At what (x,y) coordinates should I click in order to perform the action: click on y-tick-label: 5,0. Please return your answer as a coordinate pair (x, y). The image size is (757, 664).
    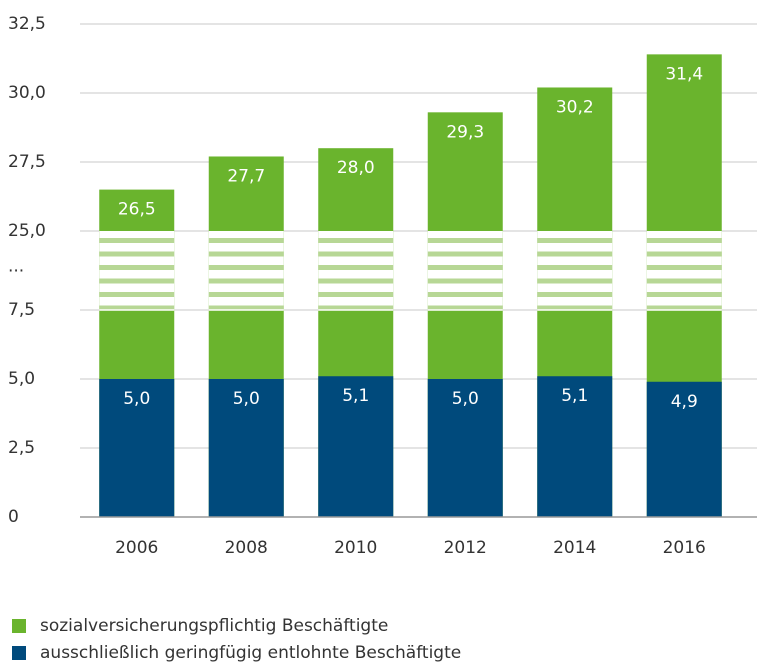
    Looking at the image, I should click on (21, 379).